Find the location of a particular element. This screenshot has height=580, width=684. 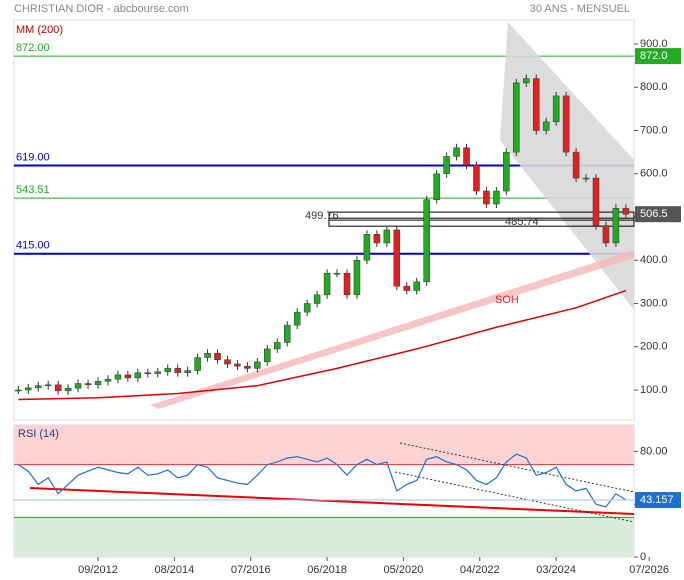

y-tick-label: 800.0 is located at coordinates (654, 87).